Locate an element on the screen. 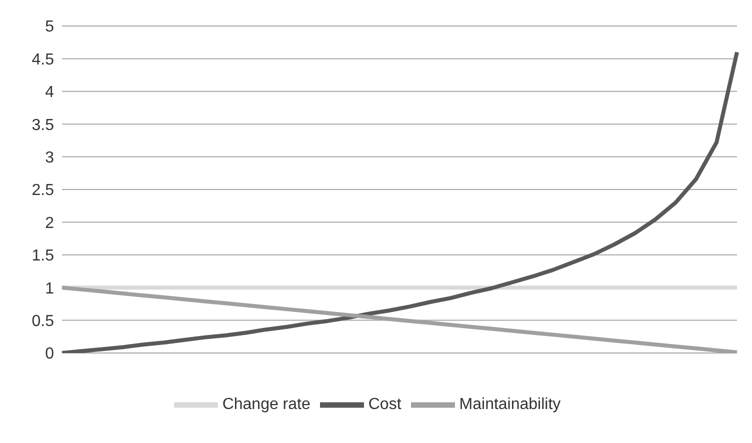 The image size is (752, 443). y-tick-label: 1 is located at coordinates (49, 289).